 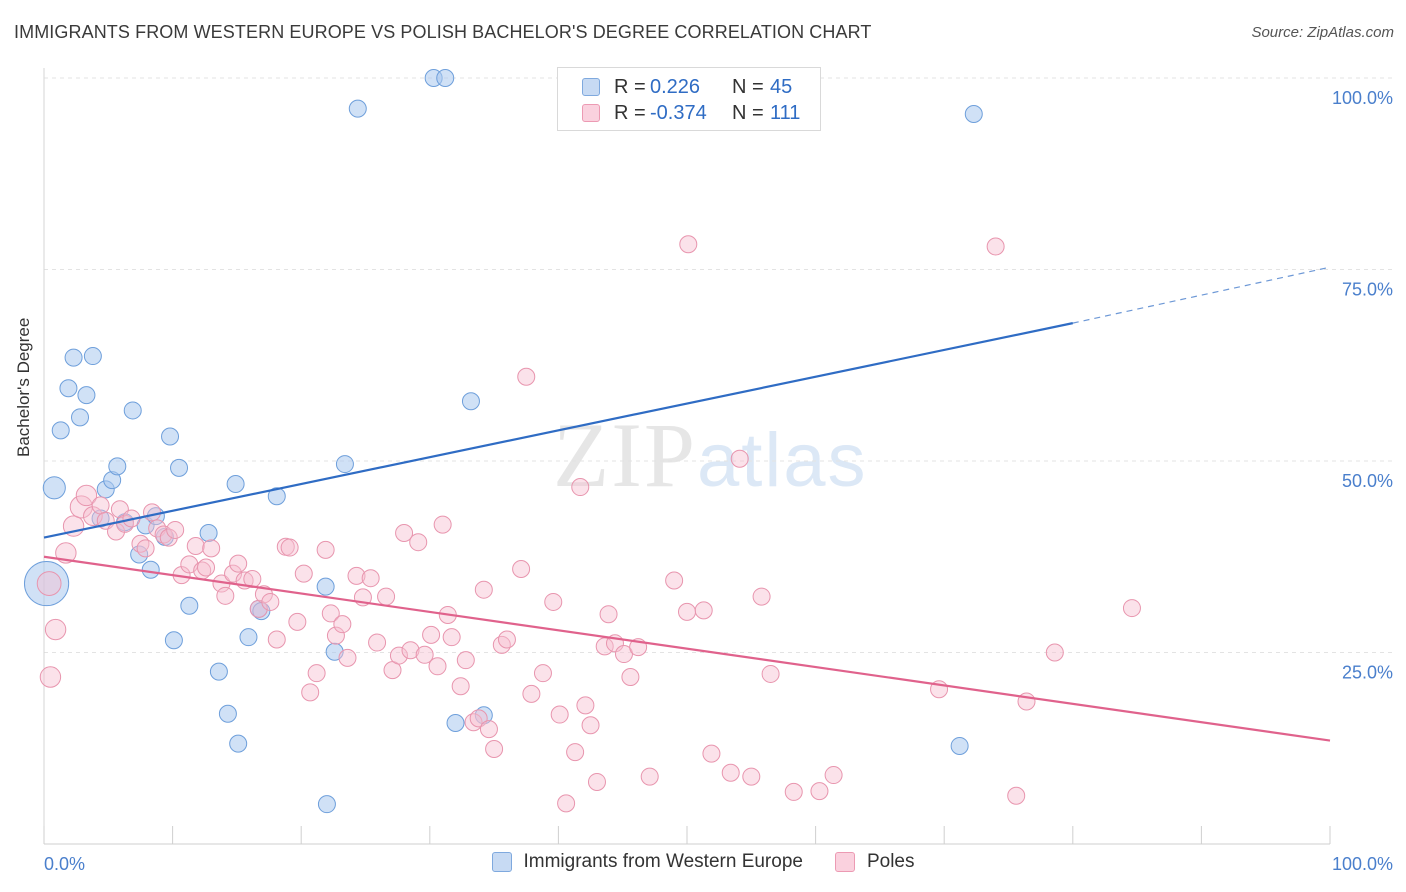 I want to click on legend-row-western-europe: R = 0.226 N = 45, so click(x=687, y=87).